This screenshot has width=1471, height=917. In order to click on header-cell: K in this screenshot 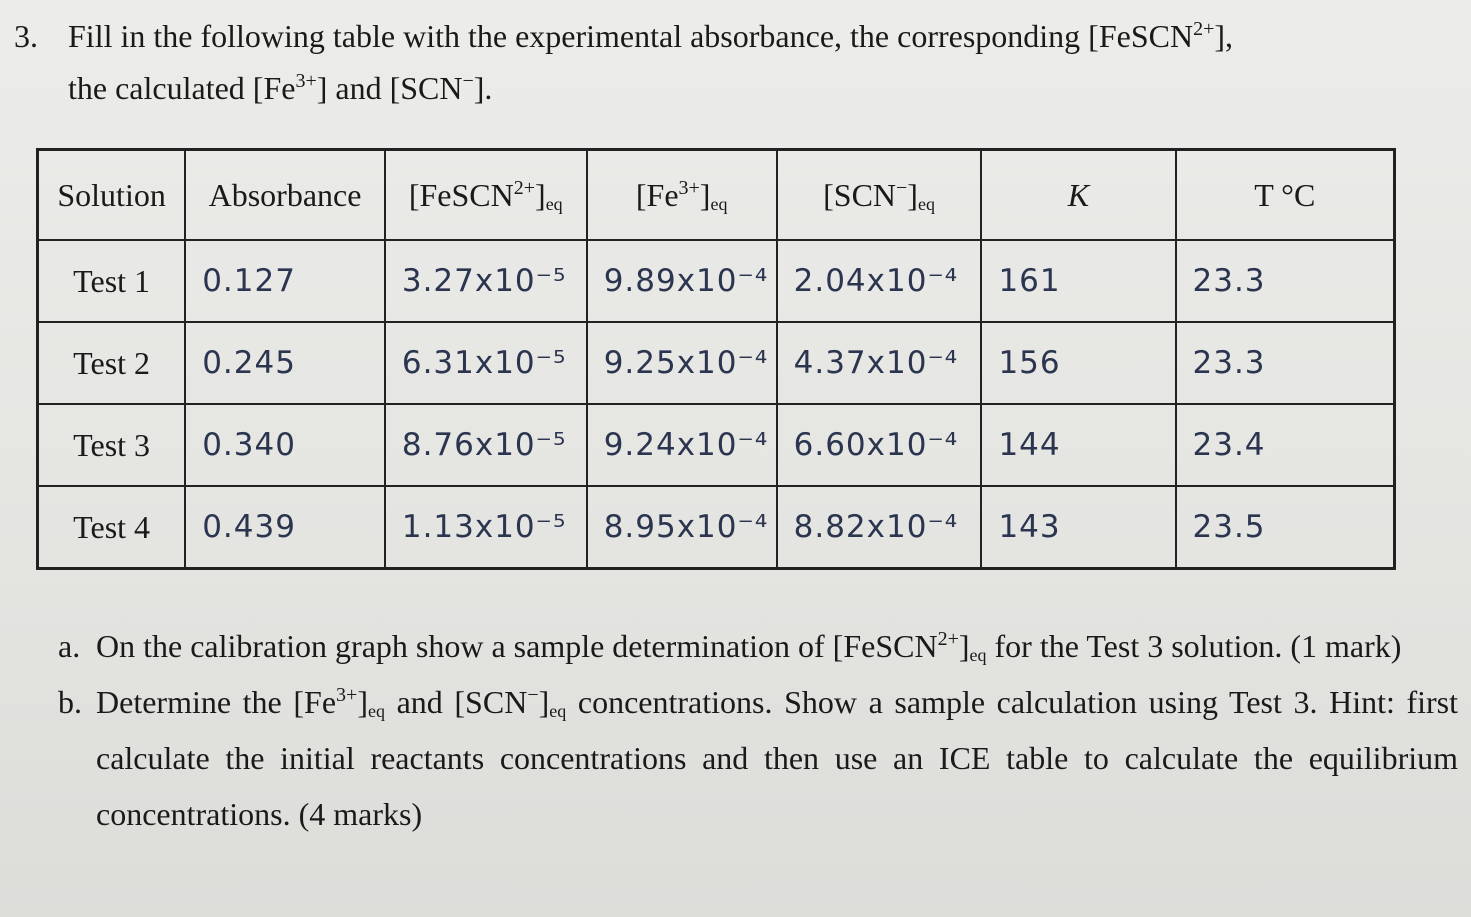, I will do `click(1078, 194)`.